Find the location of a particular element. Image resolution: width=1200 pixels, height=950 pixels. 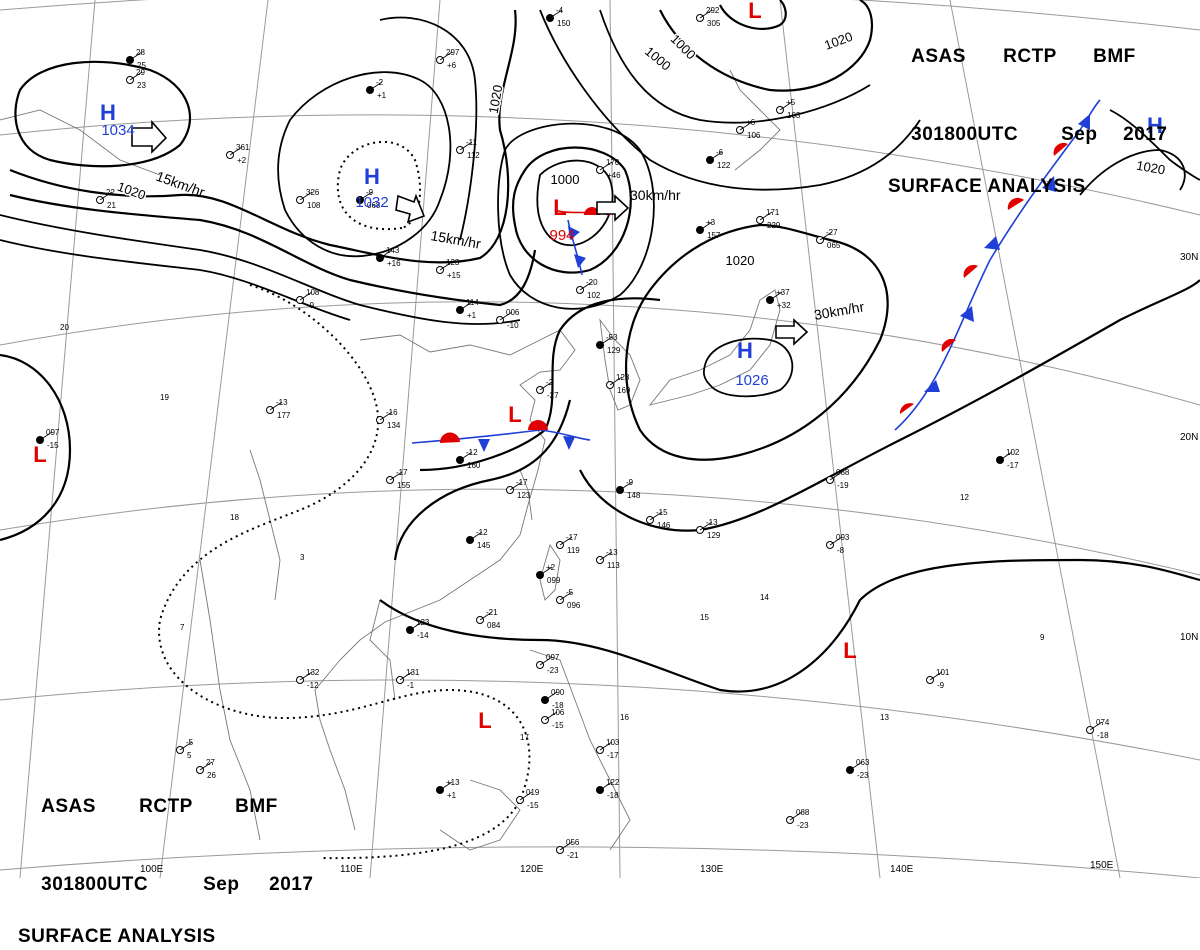

station-value: 169 is located at coordinates (624, 390).